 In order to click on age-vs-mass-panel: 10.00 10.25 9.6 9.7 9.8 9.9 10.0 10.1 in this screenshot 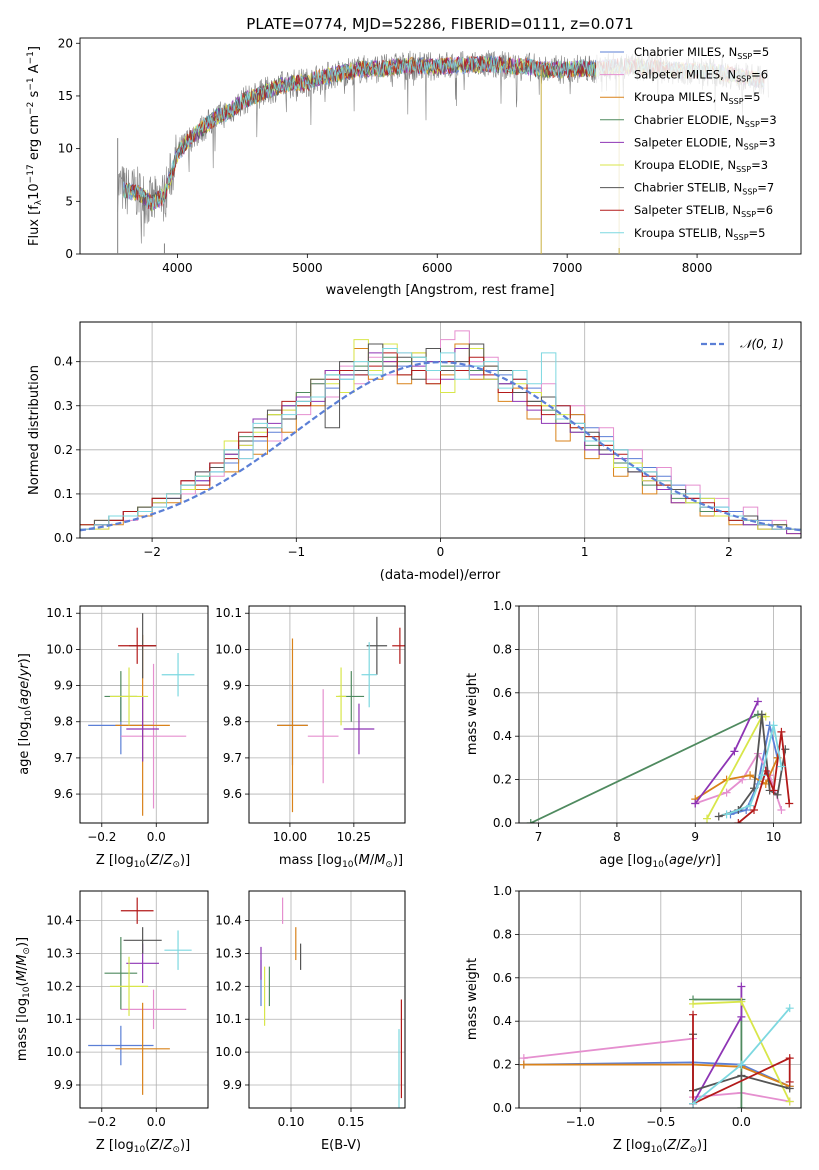, I will do `click(310, 724)`.